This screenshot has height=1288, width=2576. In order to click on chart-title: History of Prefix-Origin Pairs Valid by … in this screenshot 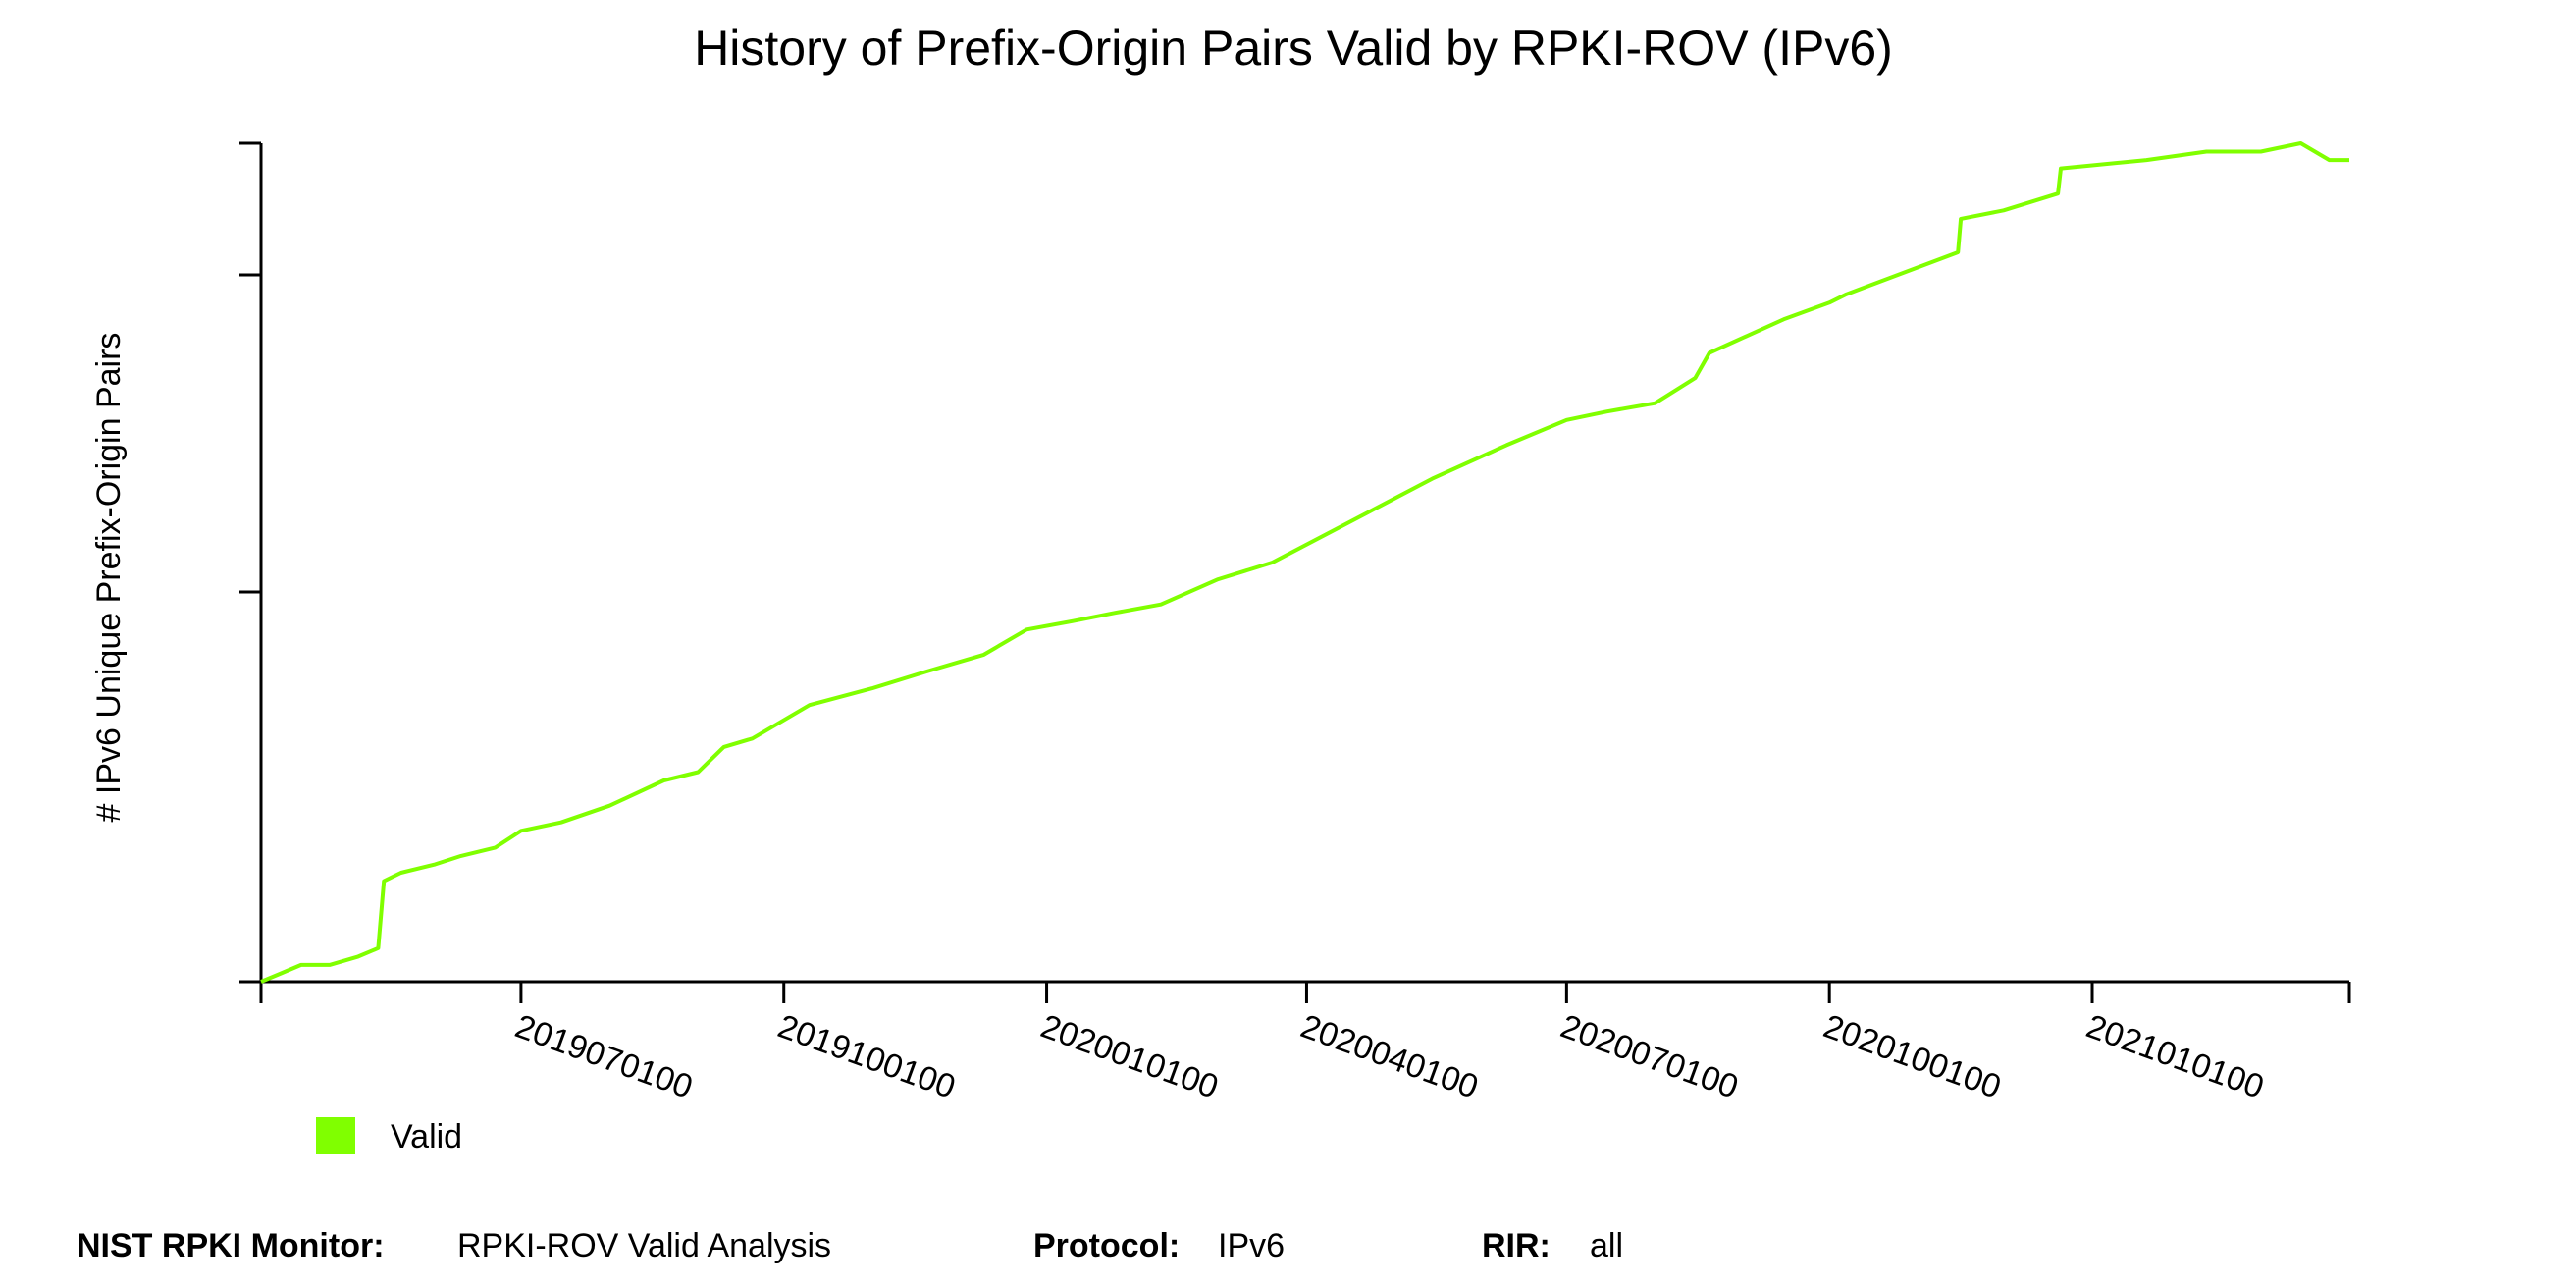, I will do `click(1293, 48)`.